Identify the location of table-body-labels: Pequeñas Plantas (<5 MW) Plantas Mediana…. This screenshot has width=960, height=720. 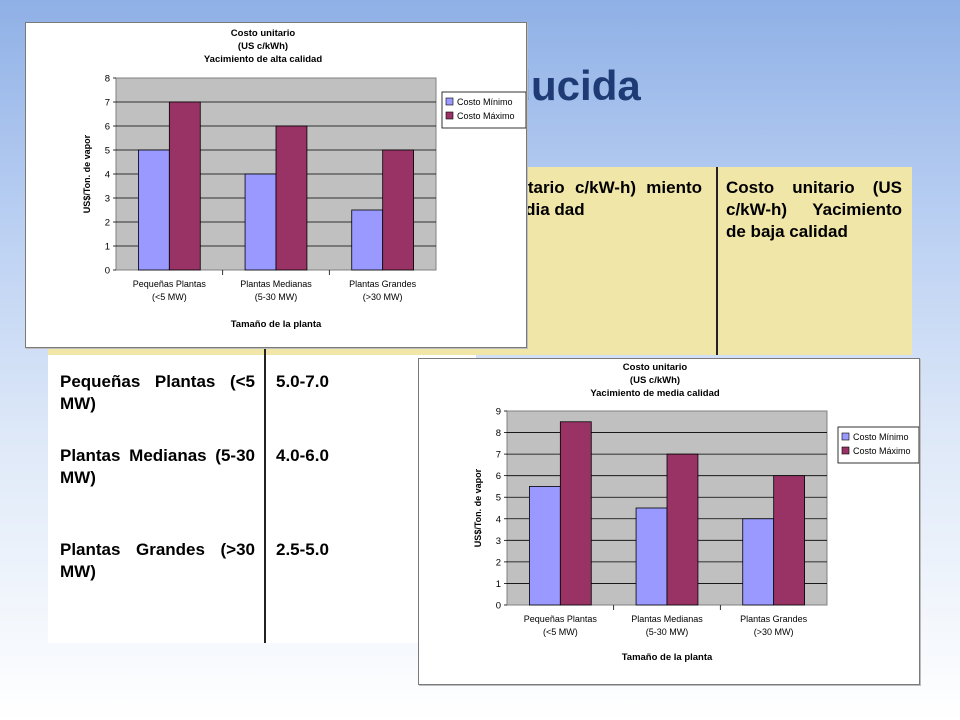
(156, 499).